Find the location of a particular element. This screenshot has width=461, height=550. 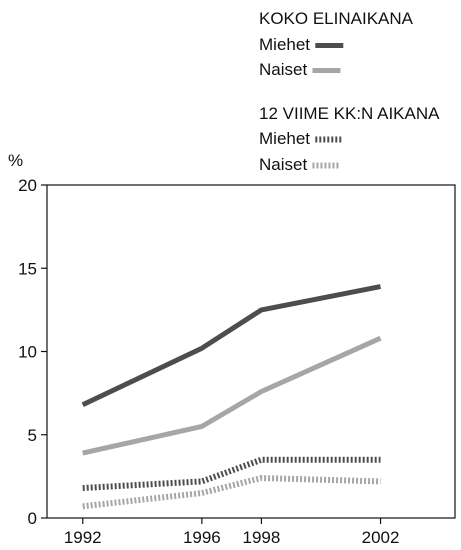

legend-label-12kk-miehet: Miehet is located at coordinates (284, 138).